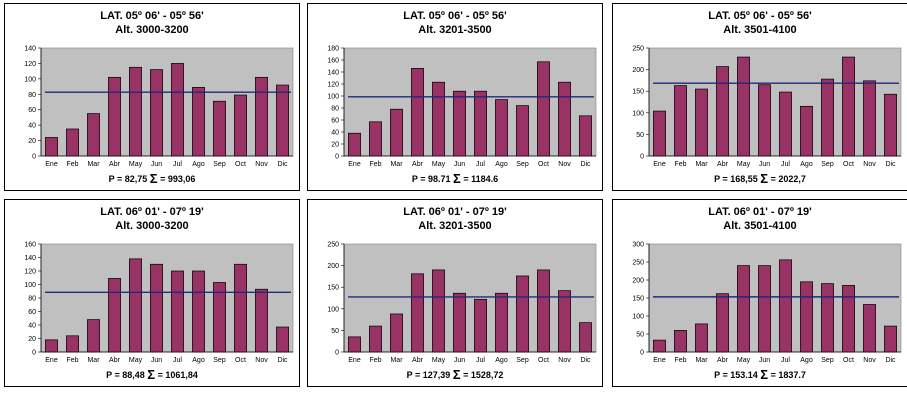  Describe the element at coordinates (335, 109) in the screenshot. I see `y-tick-label: 80` at that location.